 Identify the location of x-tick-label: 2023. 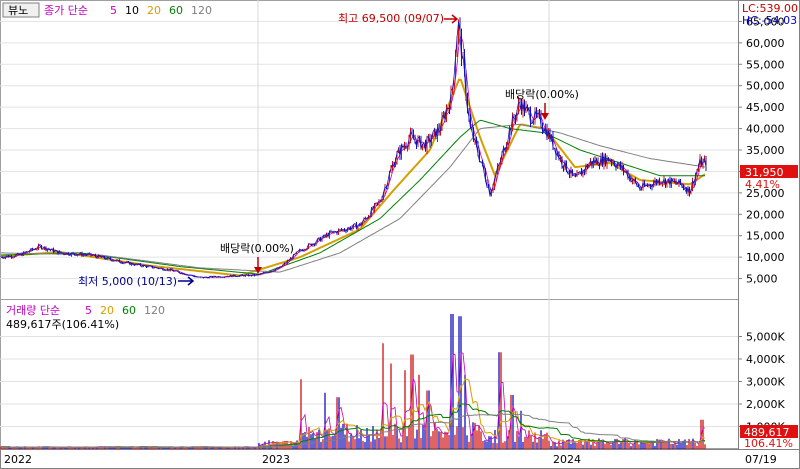
(276, 459).